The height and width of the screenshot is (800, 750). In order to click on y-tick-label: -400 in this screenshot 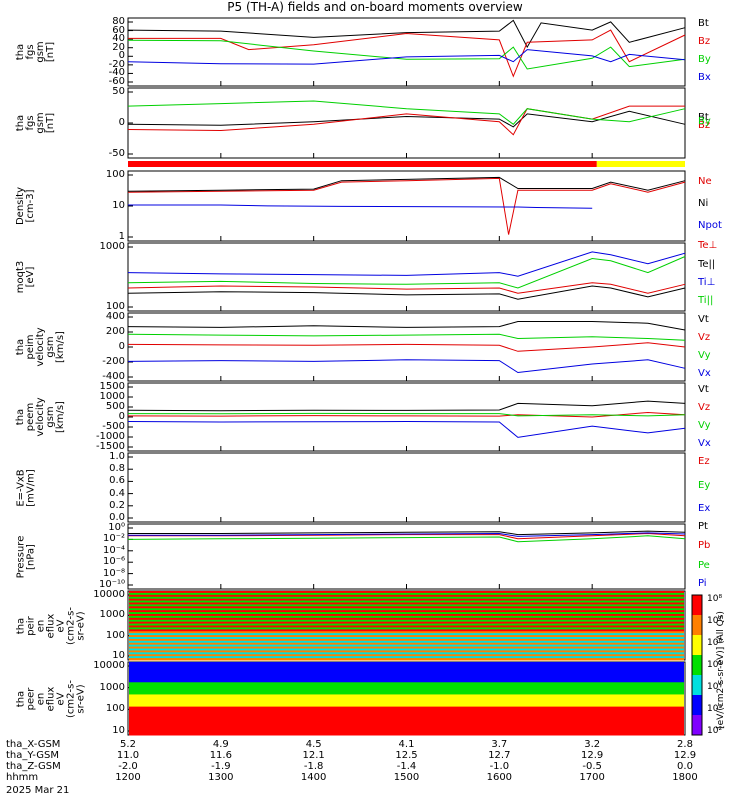, I will do `click(113, 376)`.